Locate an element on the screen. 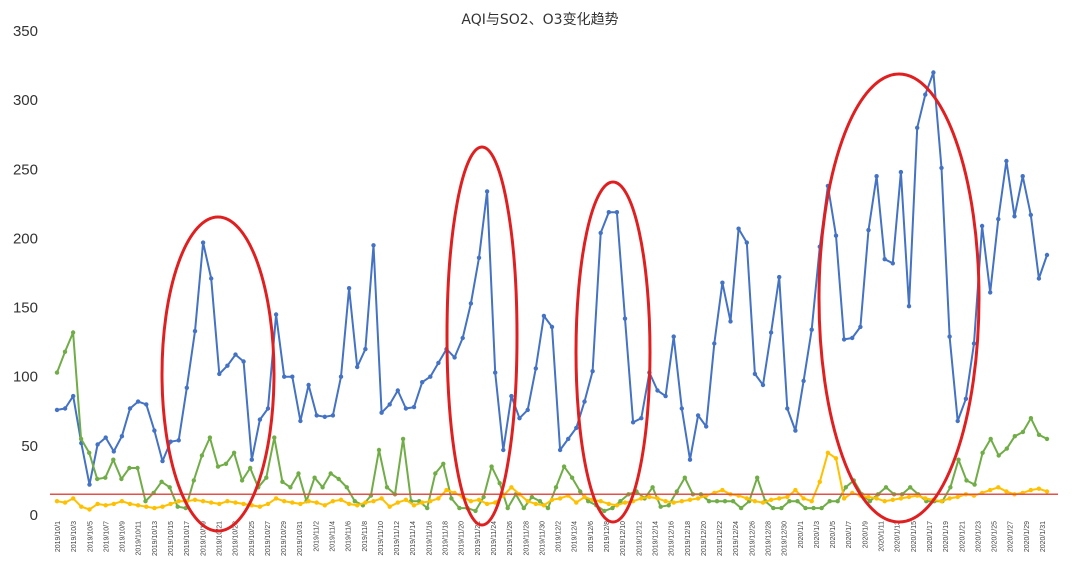  x-tick-label: 2019/12/8 is located at coordinates (607, 536).